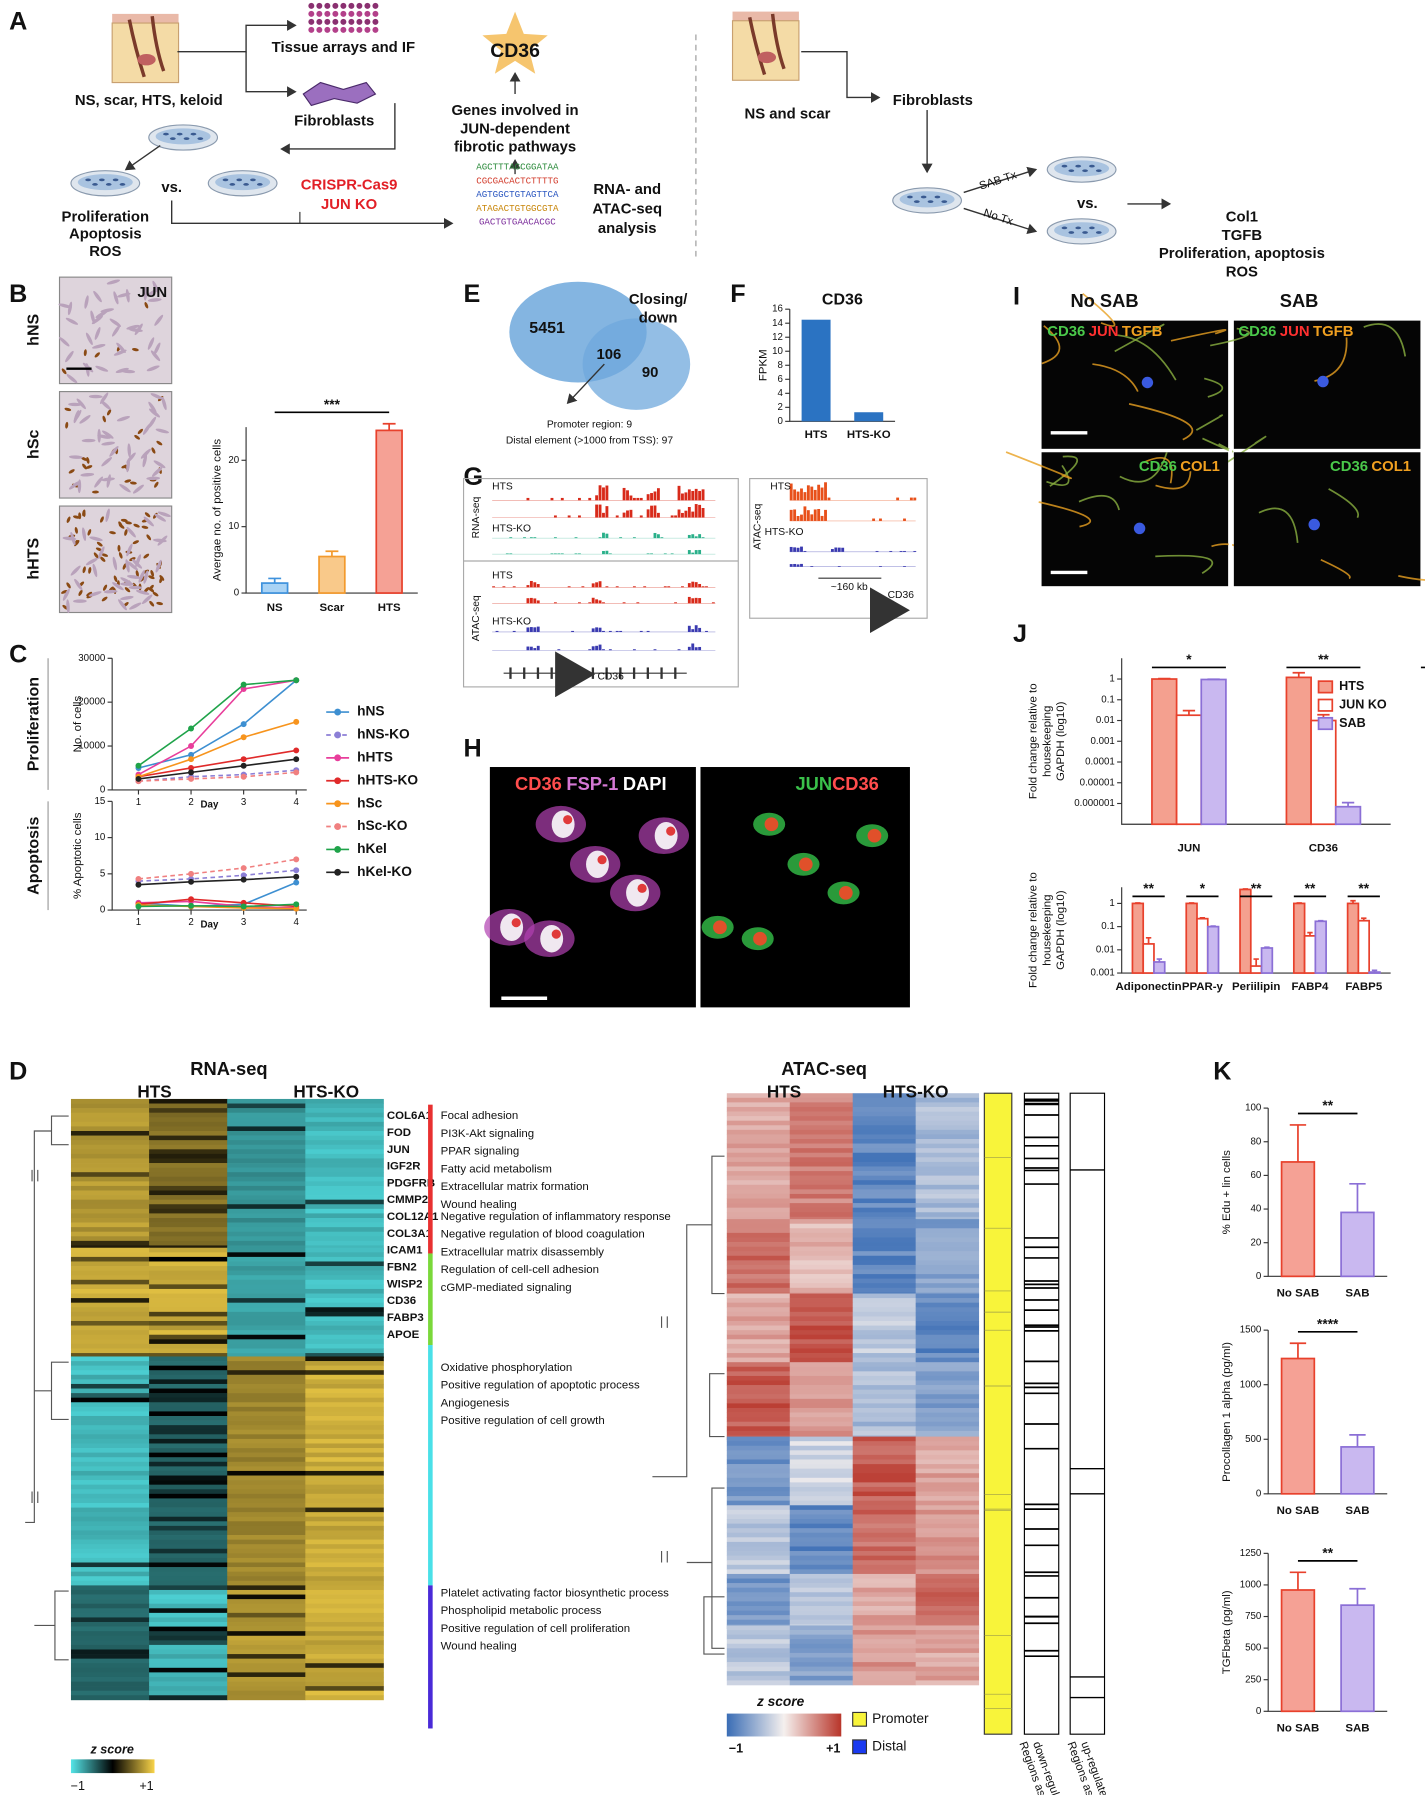 This screenshot has height=1800, width=1425. Describe the element at coordinates (35, 1336) in the screenshot. I see `dendrogram-break` at that location.